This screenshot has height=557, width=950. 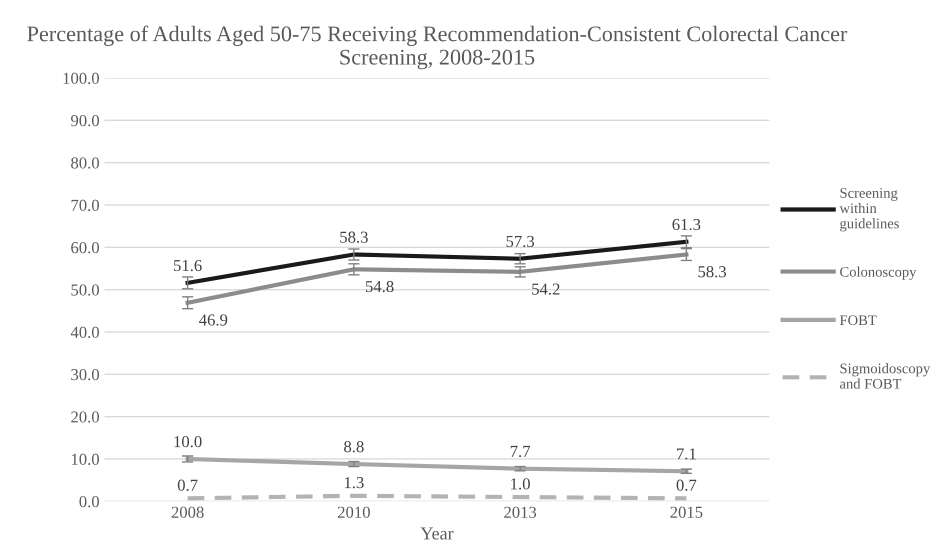 What do you see at coordinates (437, 534) in the screenshot?
I see `x-axis-title: Year` at bounding box center [437, 534].